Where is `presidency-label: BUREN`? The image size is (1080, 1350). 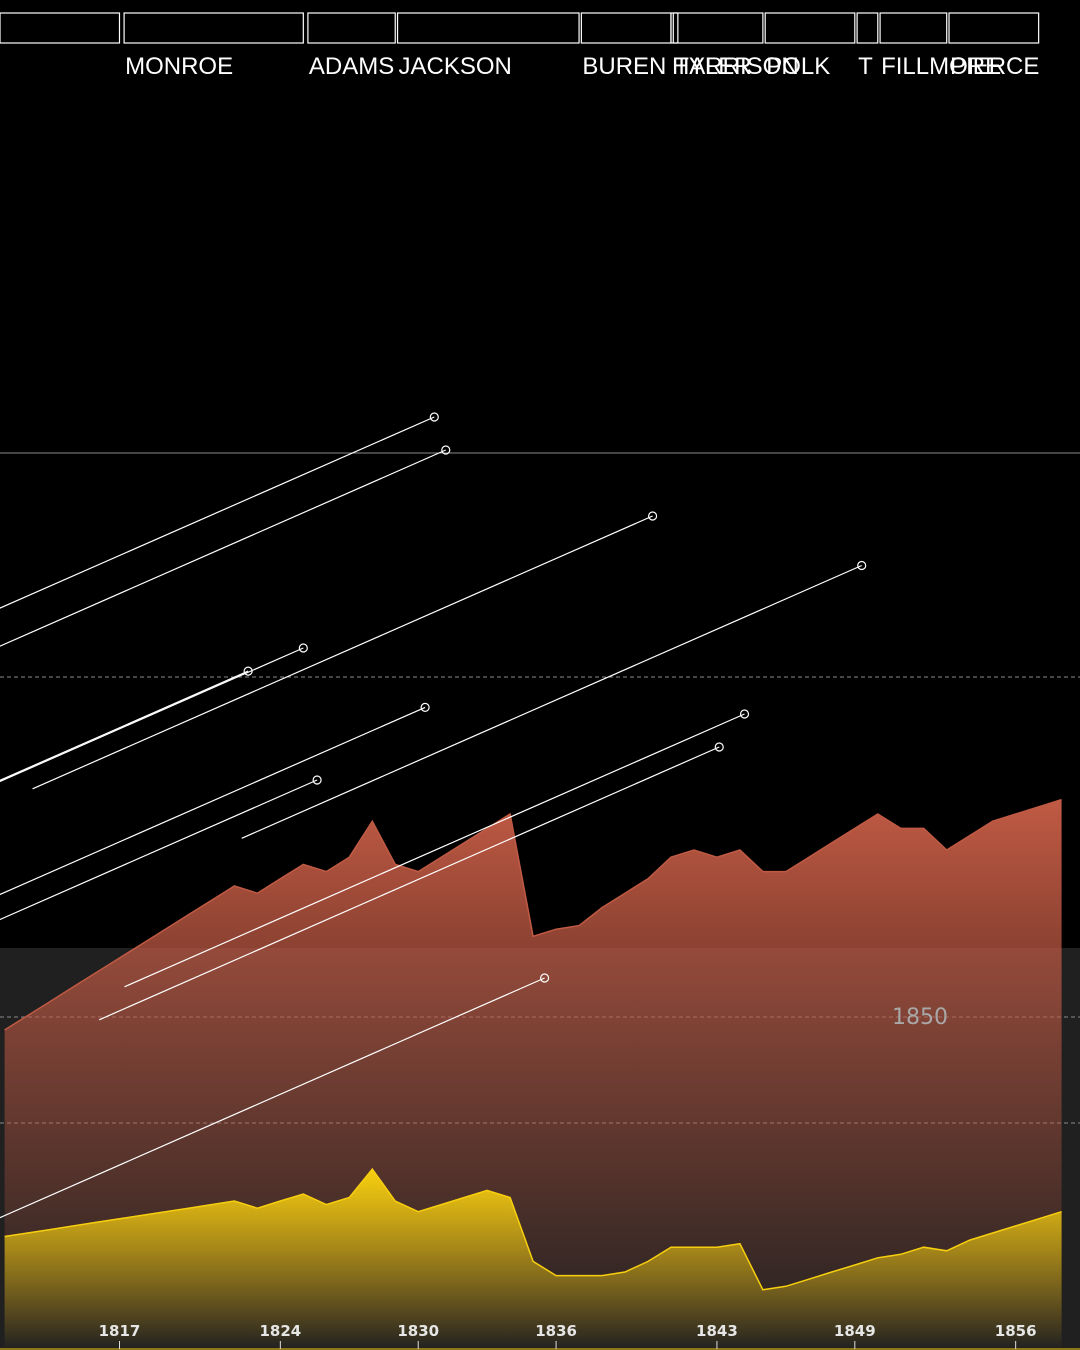 presidency-label: BUREN is located at coordinates (624, 66).